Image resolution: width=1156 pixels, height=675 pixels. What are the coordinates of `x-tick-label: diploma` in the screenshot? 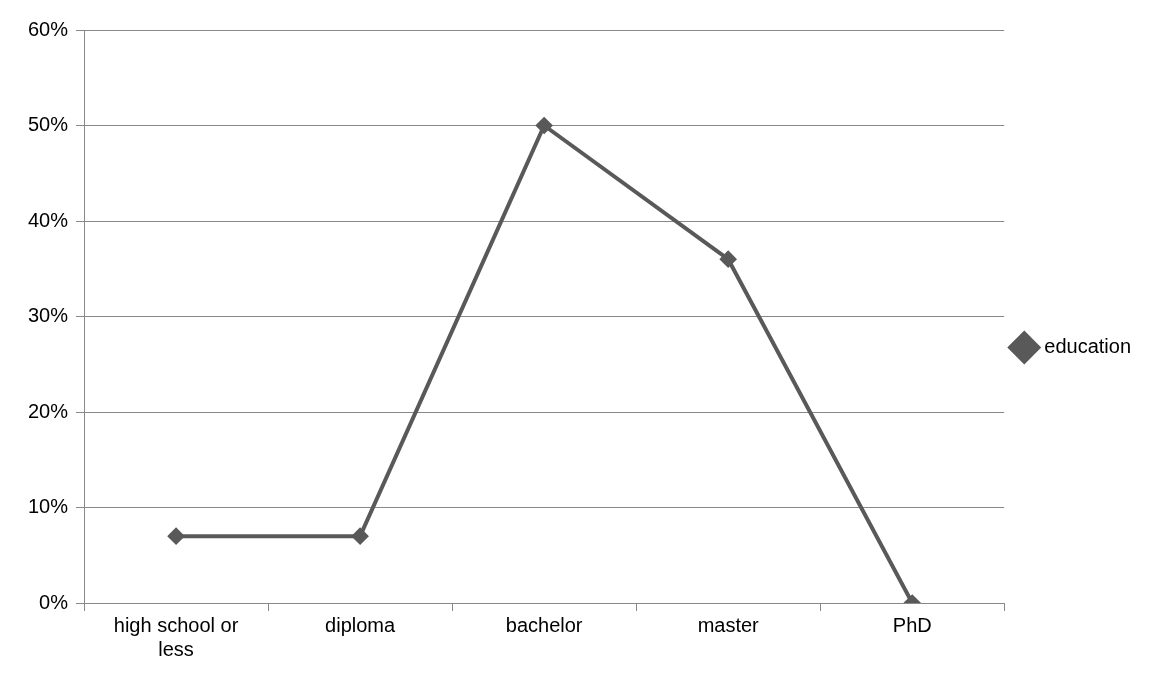 It's located at (360, 624).